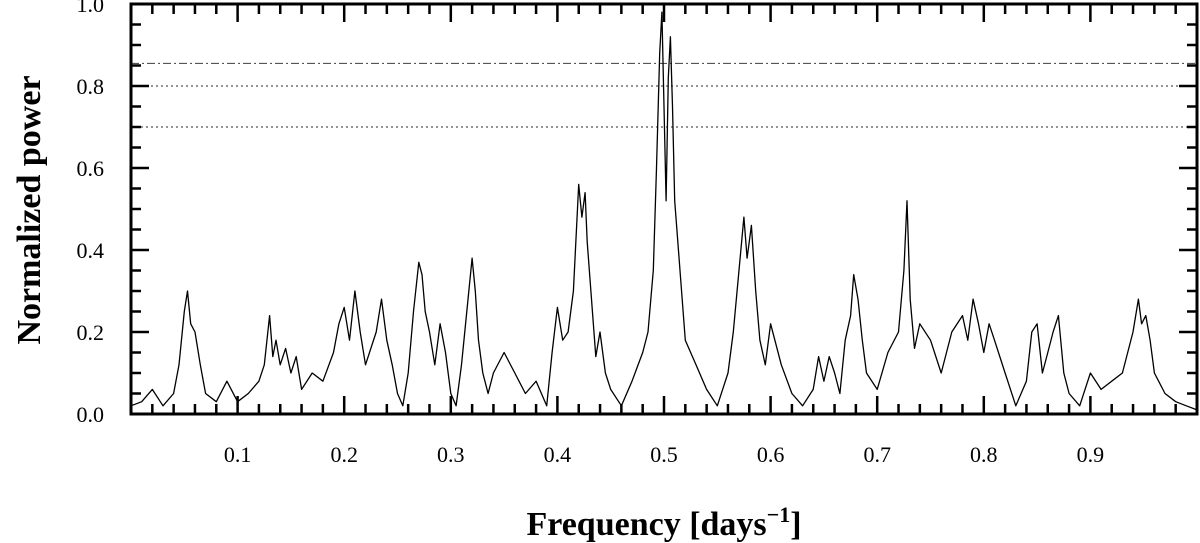  What do you see at coordinates (771, 454) in the screenshot?
I see `x-tick-label: 0.6` at bounding box center [771, 454].